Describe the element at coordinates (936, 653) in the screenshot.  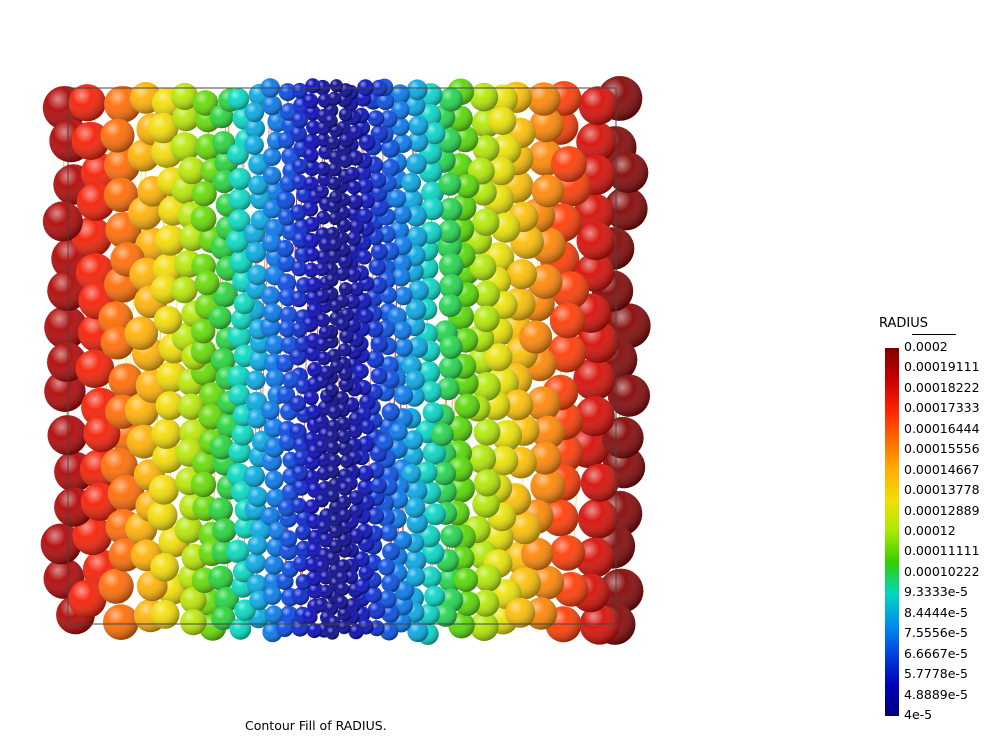
I see `legend-tick-label: 6.6667e-5` at that location.